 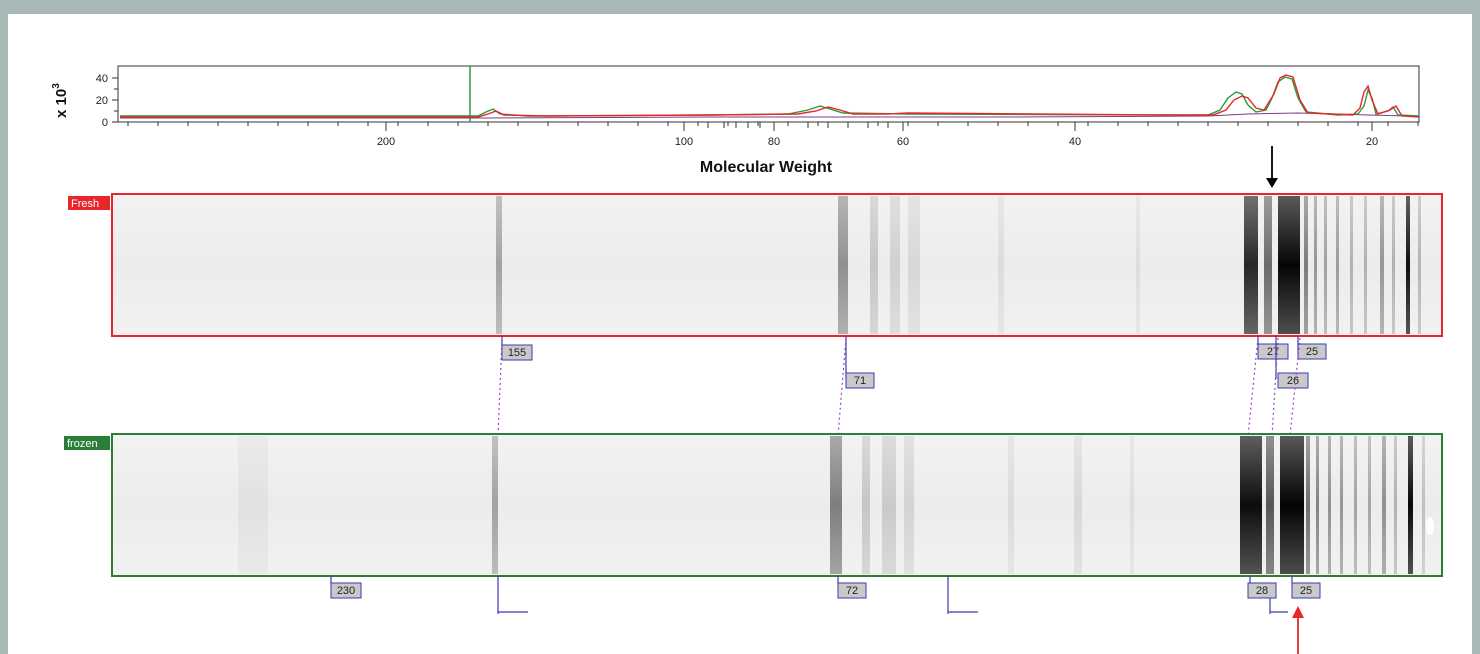 I want to click on x-axis-label: Molecular Weight, so click(x=766, y=167).